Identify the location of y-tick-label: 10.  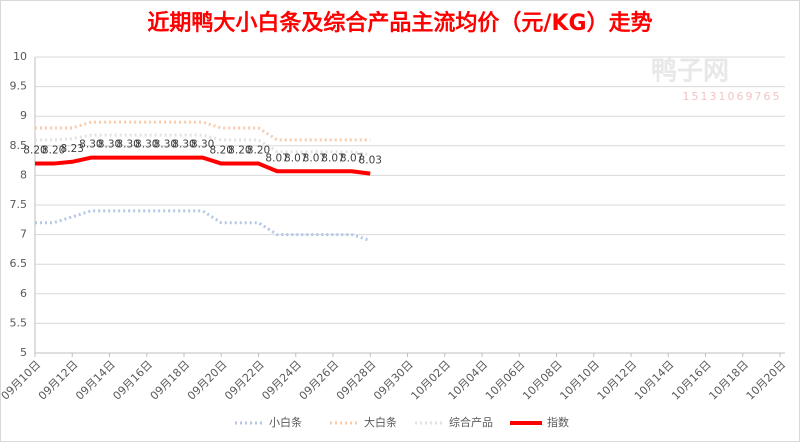
(20, 56).